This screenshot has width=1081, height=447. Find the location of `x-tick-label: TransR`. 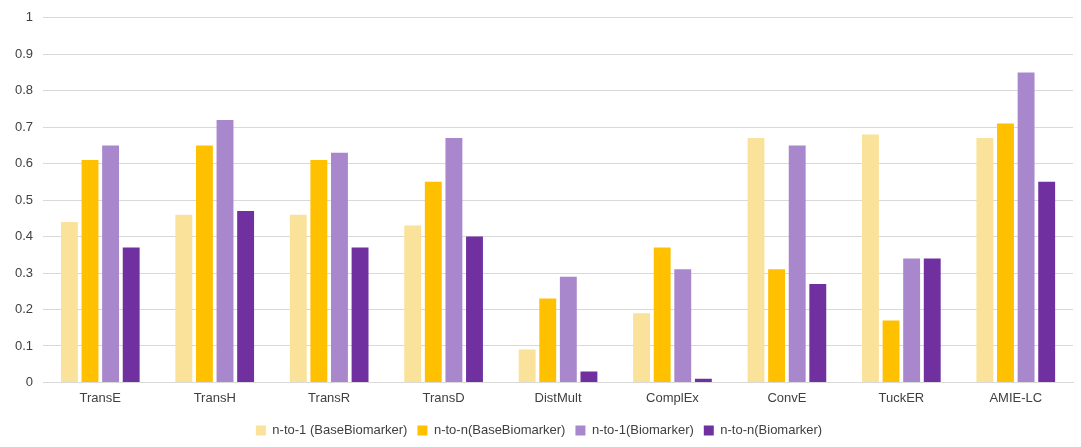

x-tick-label: TransR is located at coordinates (329, 397).